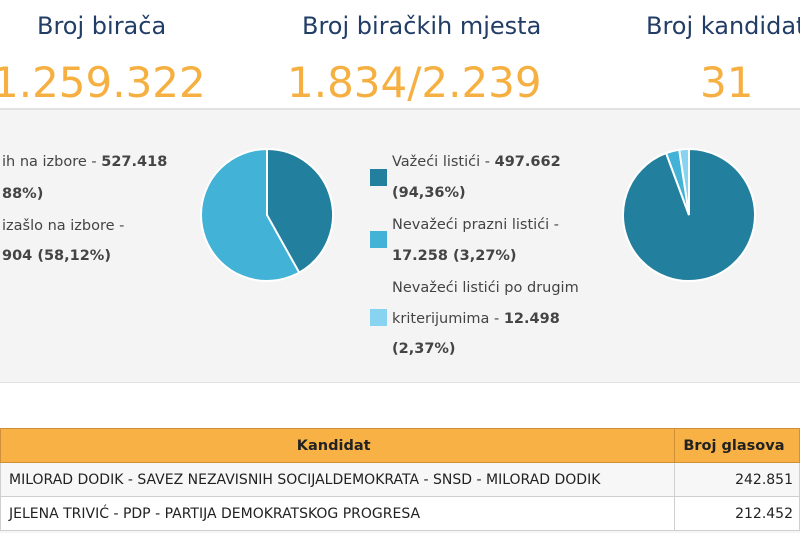  Describe the element at coordinates (85, 162) in the screenshot. I see `turnout-voted-line: ih na izbore - 527.418` at that location.